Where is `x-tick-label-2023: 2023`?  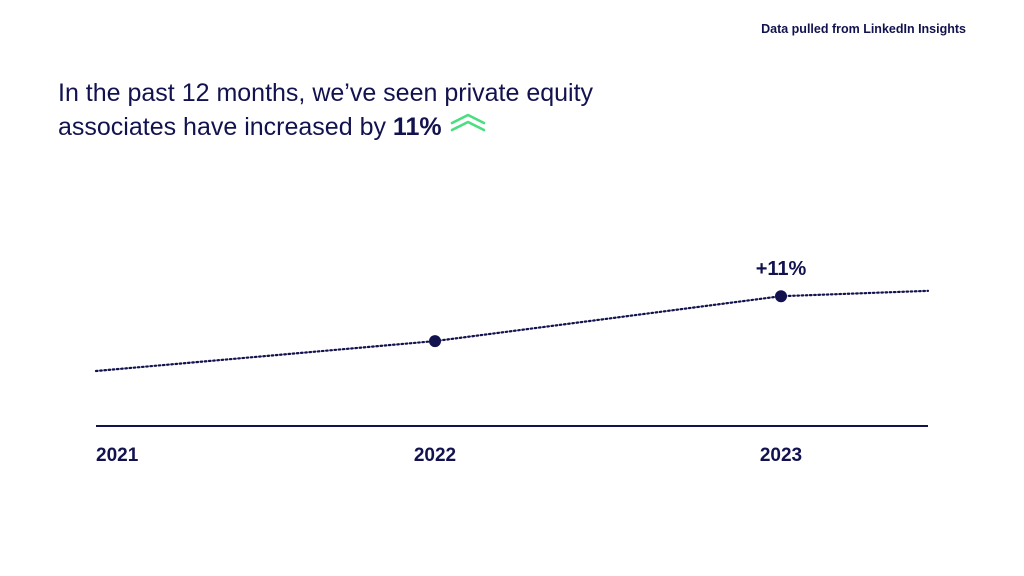 x-tick-label-2023: 2023 is located at coordinates (781, 455).